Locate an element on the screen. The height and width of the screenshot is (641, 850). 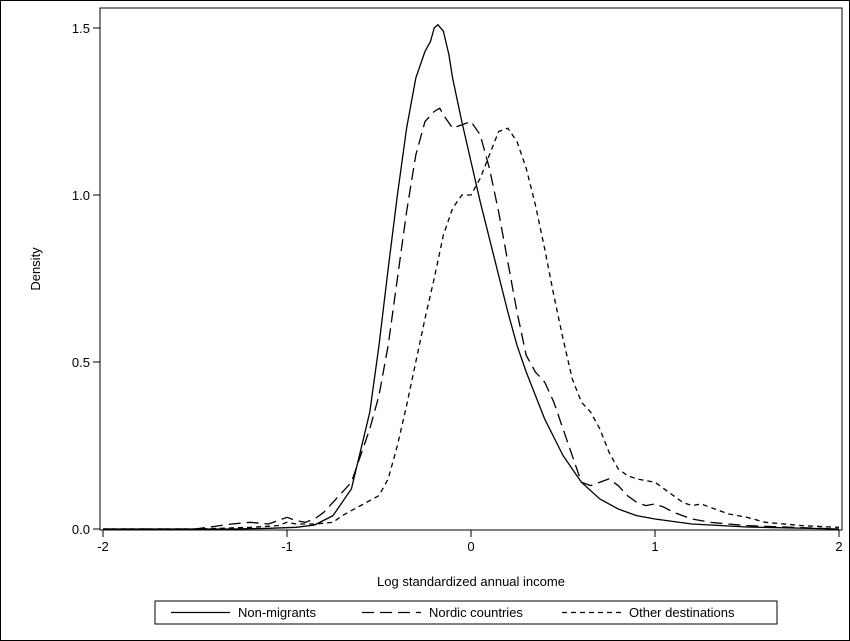
legend-box is located at coordinates (466, 612).